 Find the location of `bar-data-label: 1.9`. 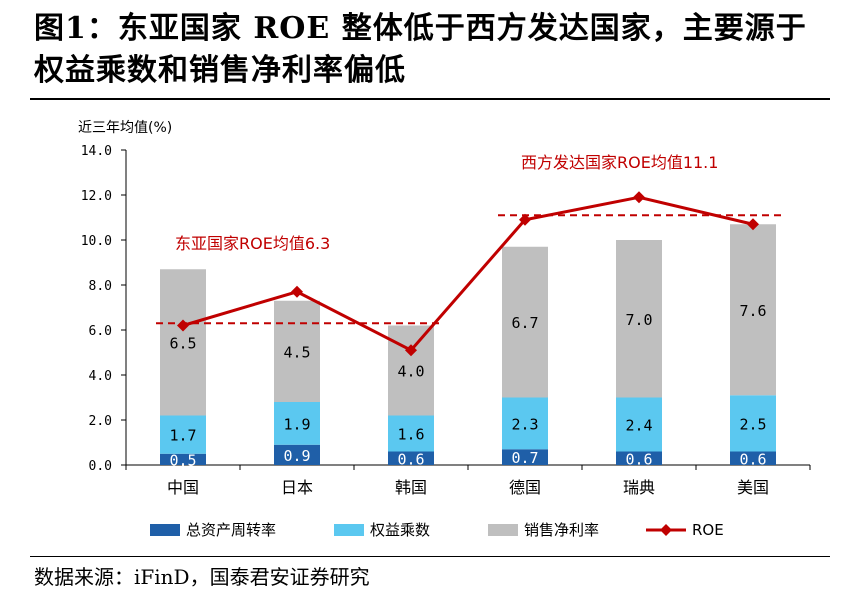

bar-data-label: 1.9 is located at coordinates (296, 424).